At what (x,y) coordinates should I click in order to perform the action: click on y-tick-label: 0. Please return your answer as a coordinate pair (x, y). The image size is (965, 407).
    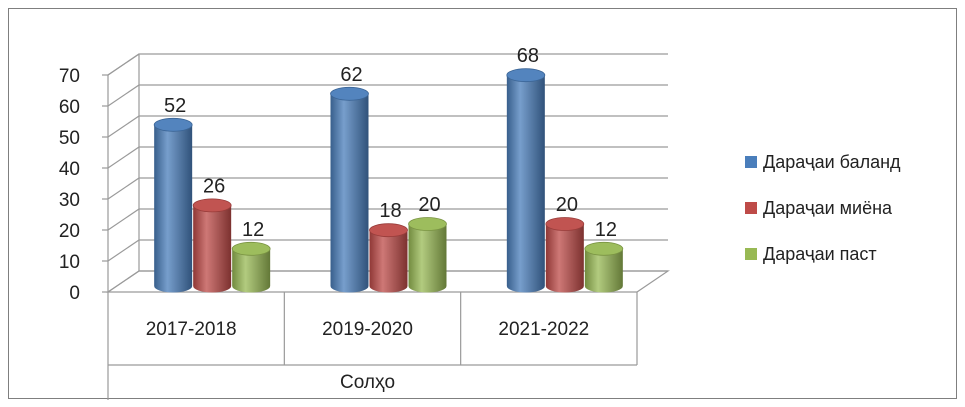
    Looking at the image, I should click on (74, 293).